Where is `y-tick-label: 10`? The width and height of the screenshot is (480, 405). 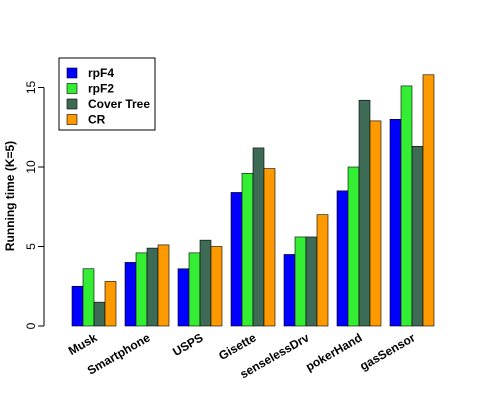 y-tick-label: 10 is located at coordinates (31, 167).